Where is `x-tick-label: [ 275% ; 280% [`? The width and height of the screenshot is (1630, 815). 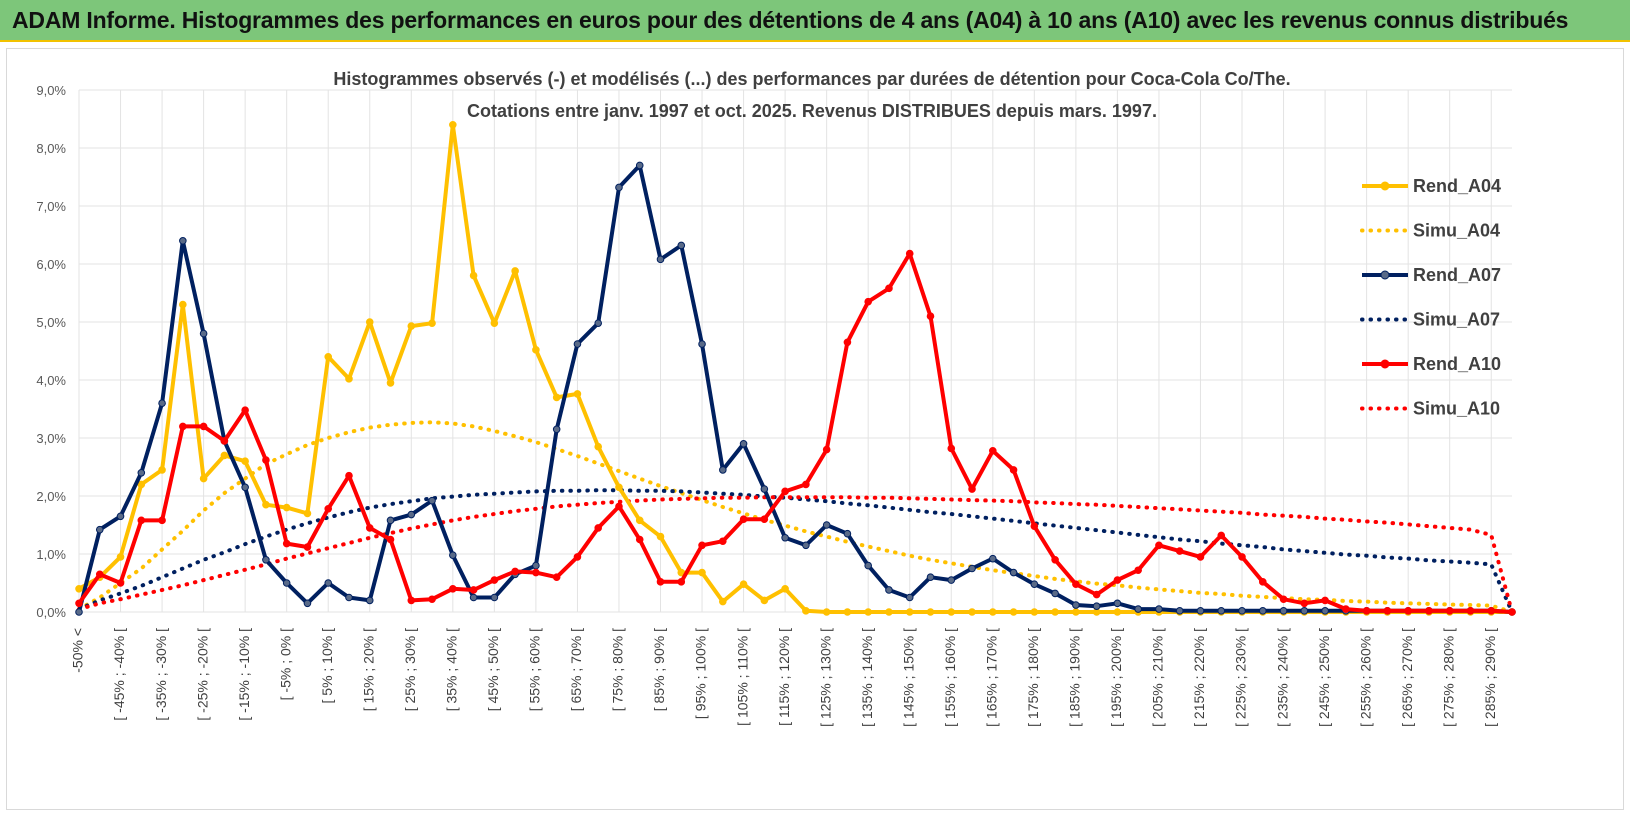
x-tick-label: [ 275% ; 280% [ is located at coordinates (1448, 677).